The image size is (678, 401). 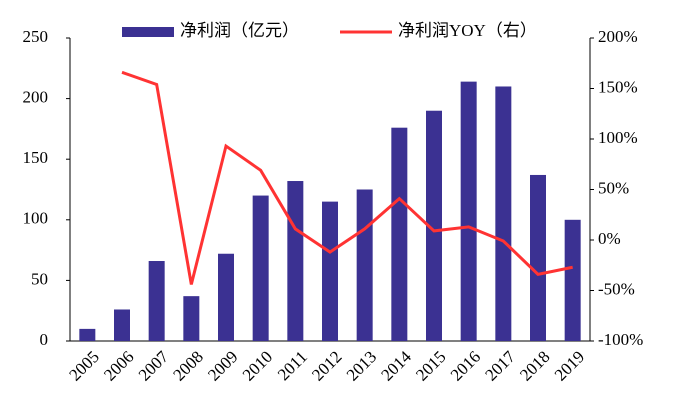 I want to click on x-tick-label: 2014, so click(x=396, y=366).